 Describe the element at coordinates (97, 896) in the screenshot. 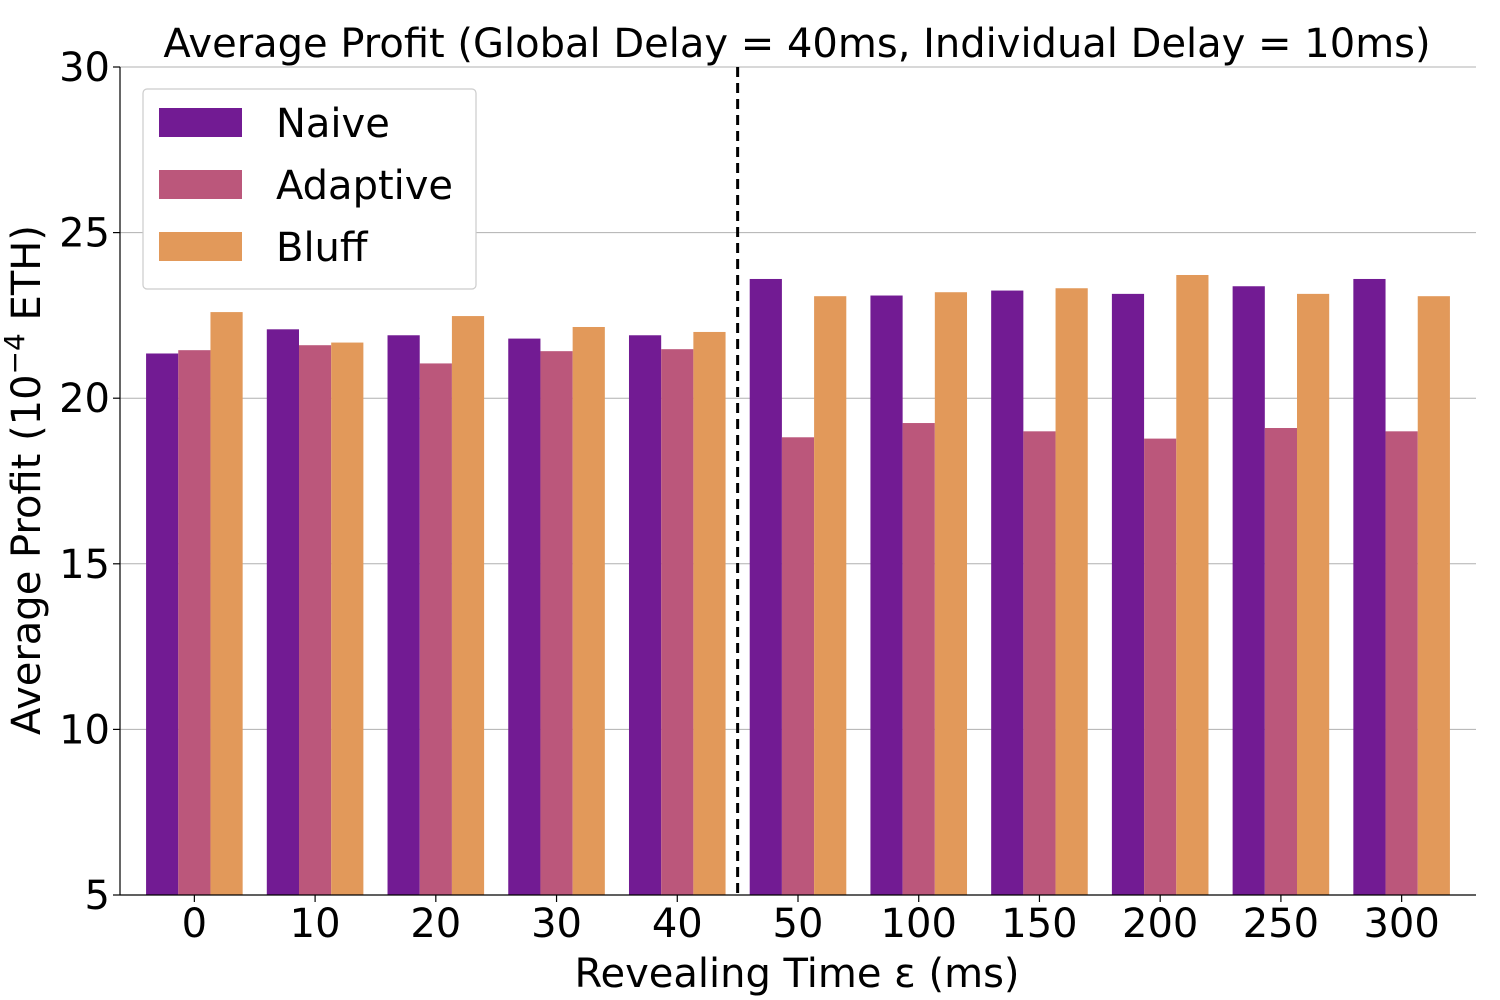

I see `y-tick-label: 5` at that location.